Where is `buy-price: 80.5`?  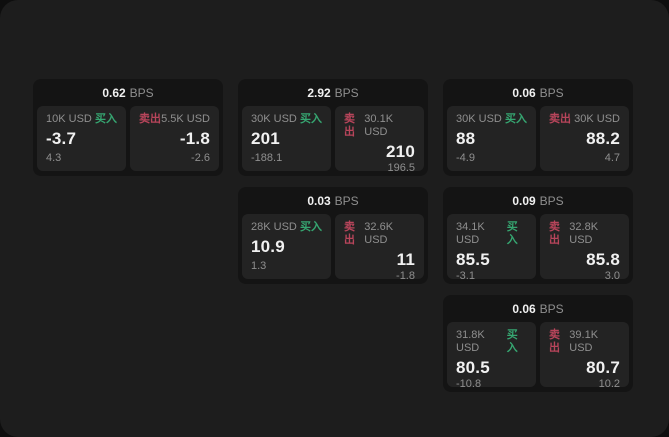 buy-price: 80.5 is located at coordinates (473, 367).